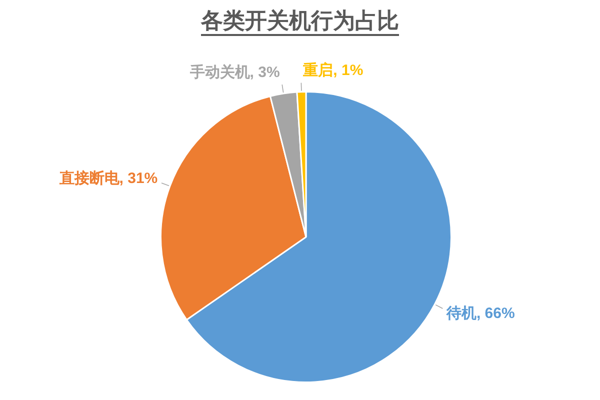  What do you see at coordinates (108, 178) in the screenshot?
I see `slice-label: 直接断电, 31%` at bounding box center [108, 178].